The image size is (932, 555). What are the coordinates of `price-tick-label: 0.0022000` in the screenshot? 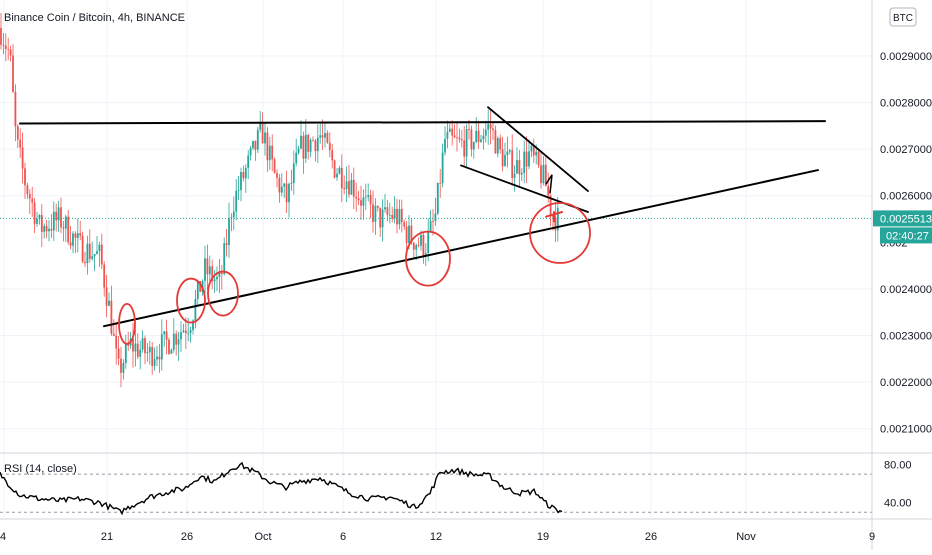 It's located at (906, 383).